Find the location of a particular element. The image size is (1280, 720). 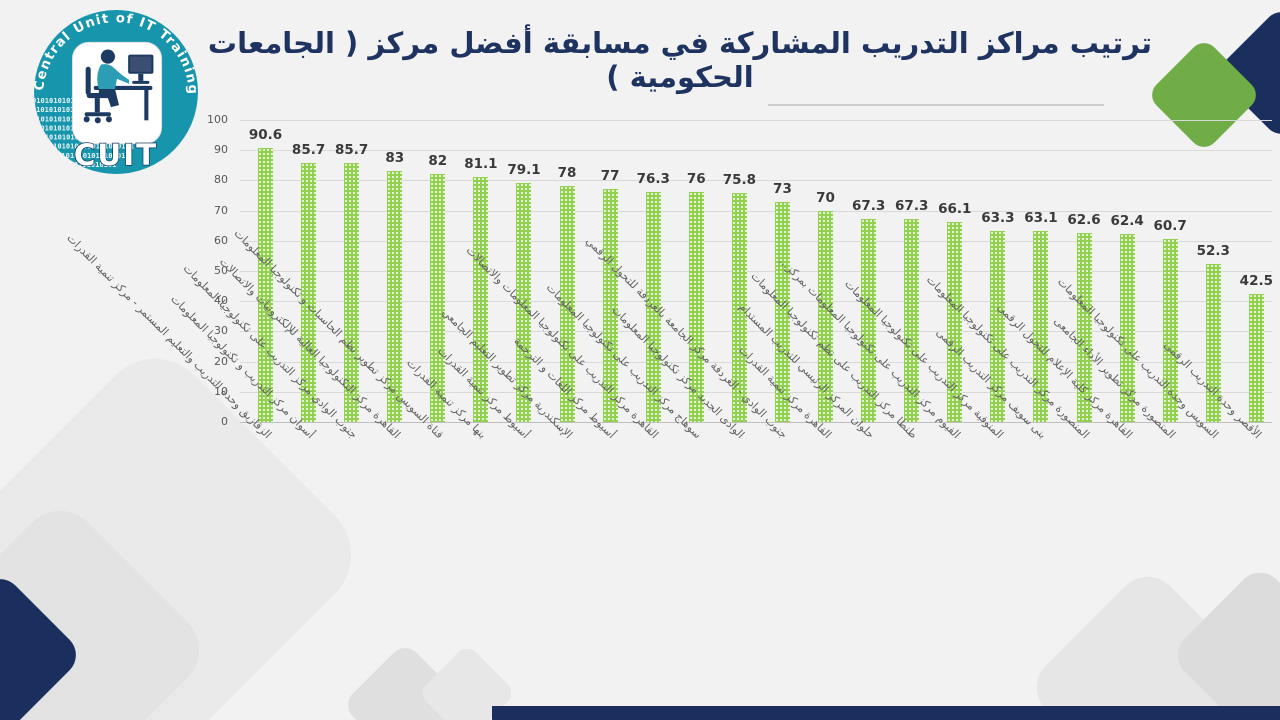

bar-value-label: 42.5 is located at coordinates (1256, 280).